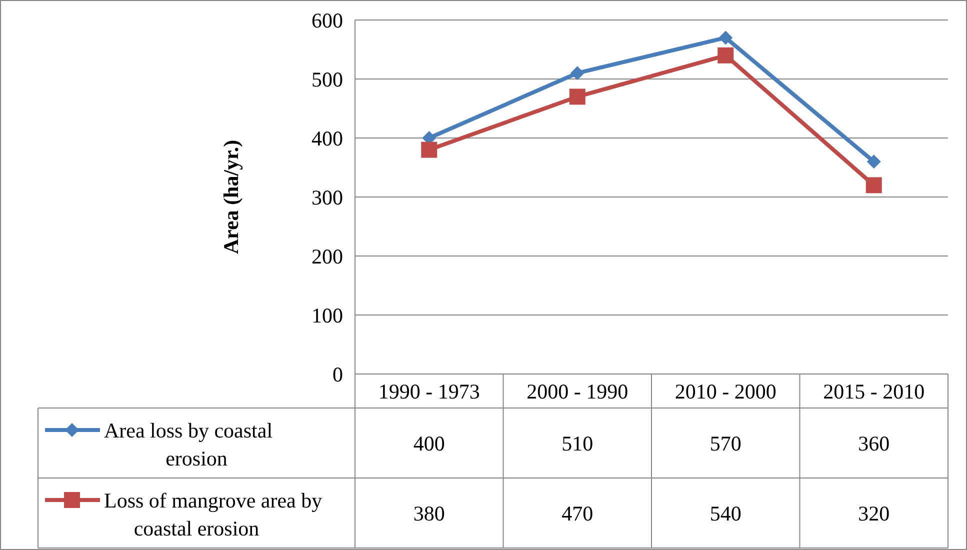 This screenshot has width=967, height=550. What do you see at coordinates (188, 444) in the screenshot?
I see `legend-label: Area loss by coastal erosion` at bounding box center [188, 444].